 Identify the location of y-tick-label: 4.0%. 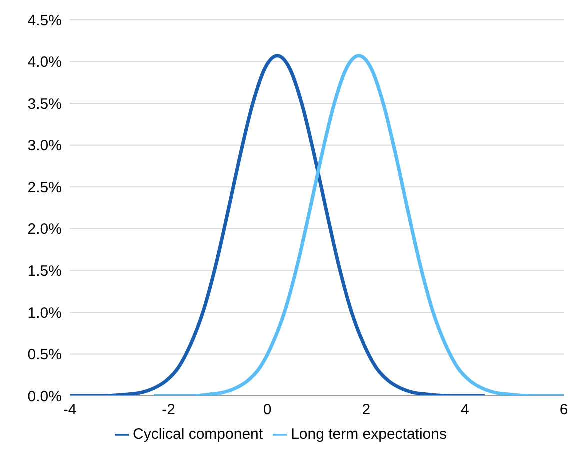
(45, 63).